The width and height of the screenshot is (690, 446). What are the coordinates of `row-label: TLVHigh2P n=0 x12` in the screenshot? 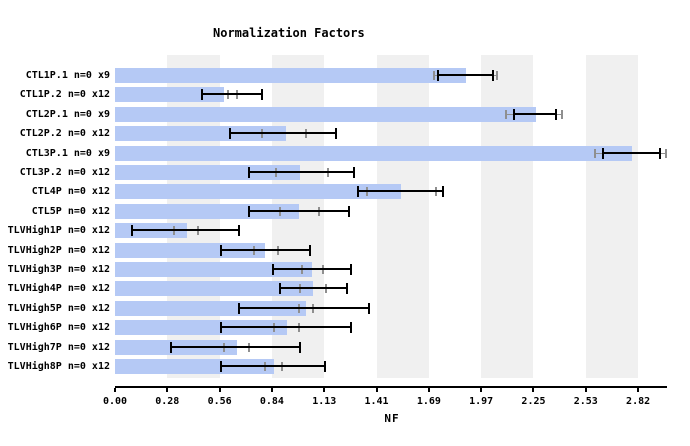 It's located at (58, 250).